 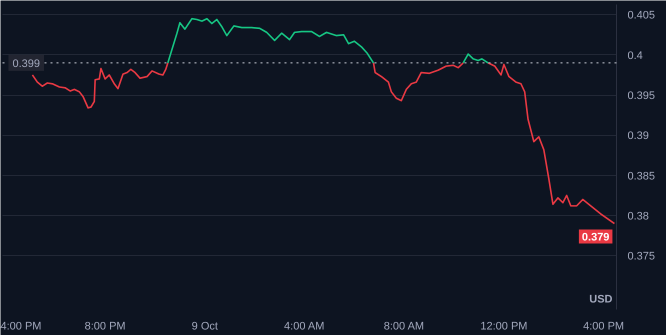 What do you see at coordinates (642, 256) in the screenshot?
I see `y-tick-label: 0.375` at bounding box center [642, 256].